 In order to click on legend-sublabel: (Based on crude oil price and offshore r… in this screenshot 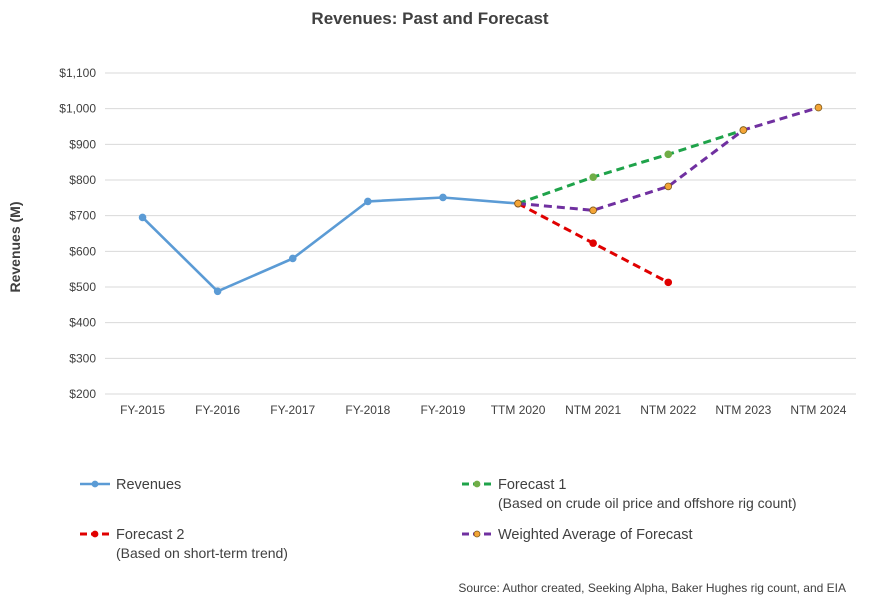, I will do `click(647, 503)`.